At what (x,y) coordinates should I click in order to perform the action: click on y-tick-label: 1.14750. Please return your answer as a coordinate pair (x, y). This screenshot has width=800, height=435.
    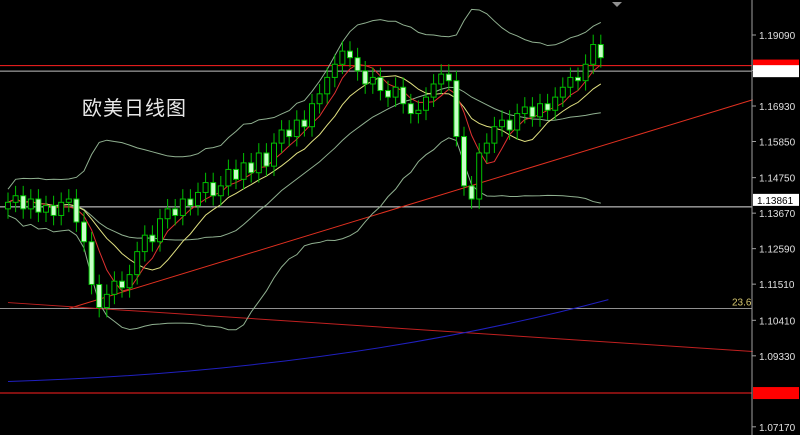
    Looking at the image, I should click on (777, 179).